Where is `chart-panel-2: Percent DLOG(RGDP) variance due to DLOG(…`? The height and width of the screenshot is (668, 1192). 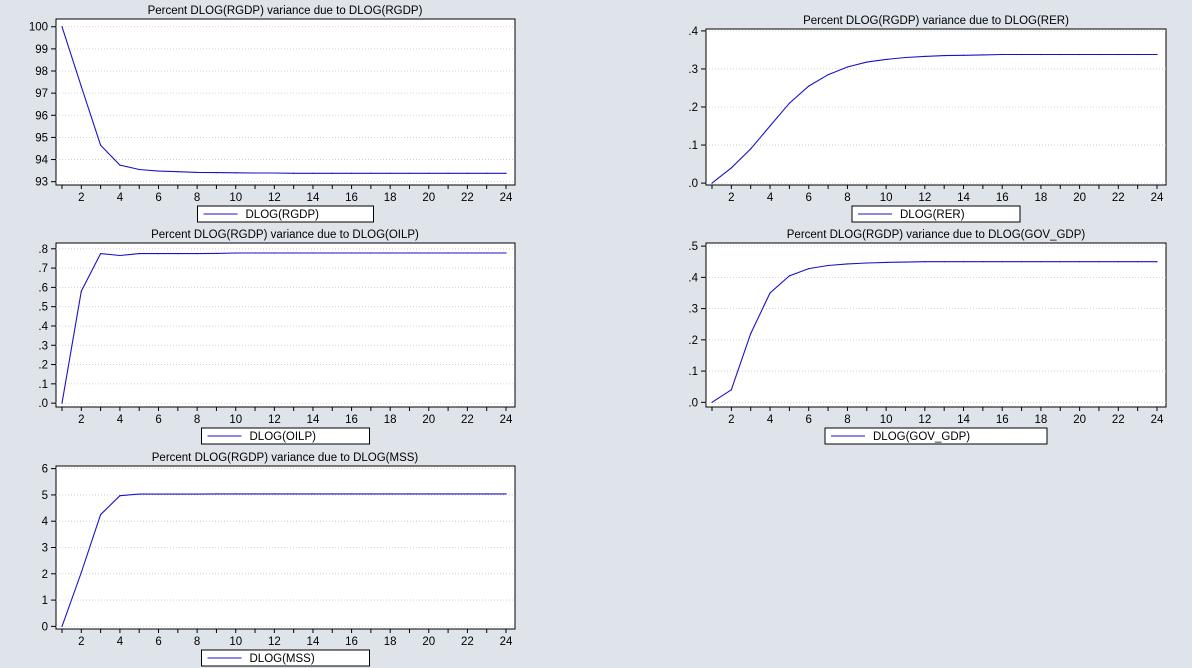 chart-panel-2: Percent DLOG(RGDP) variance due to DLOG(… is located at coordinates (927, 119).